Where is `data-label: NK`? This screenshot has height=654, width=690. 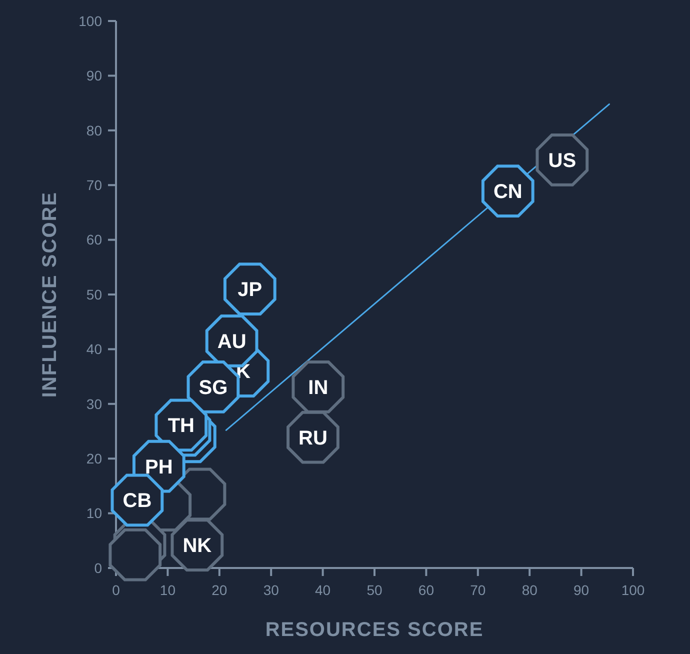
data-label: NK is located at coordinates (197, 546).